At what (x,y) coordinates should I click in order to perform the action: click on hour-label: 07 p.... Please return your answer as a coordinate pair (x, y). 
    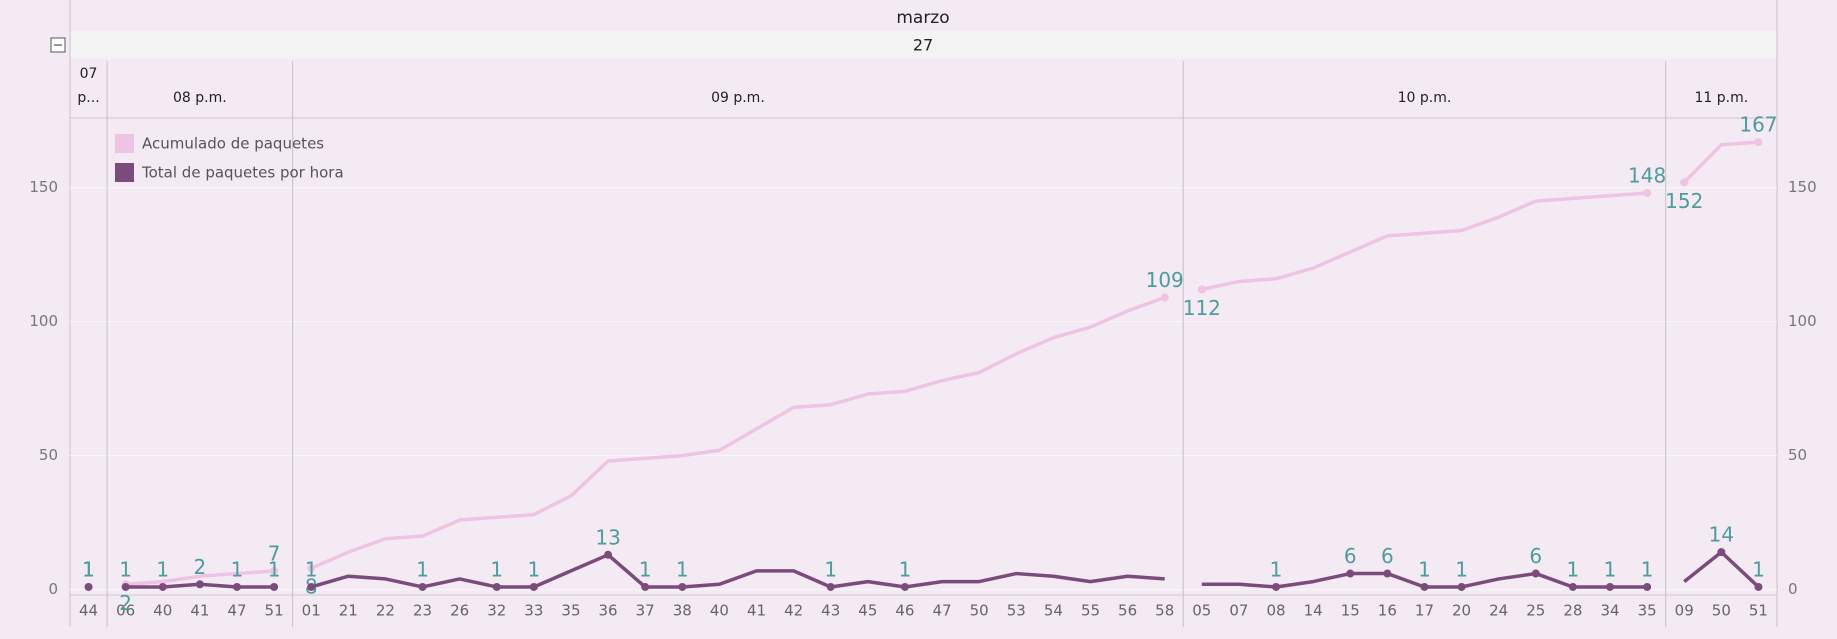
    Looking at the image, I should click on (88, 86).